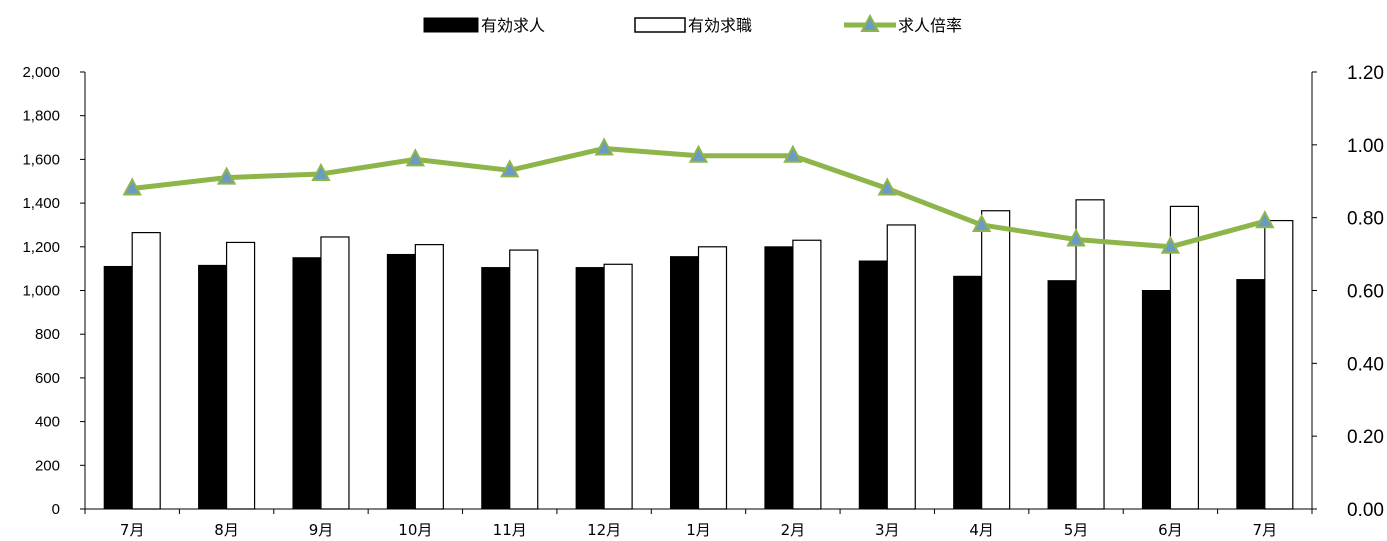  I want to click on legend: 有効求人 有効求職 求人倍率, so click(692, 24).